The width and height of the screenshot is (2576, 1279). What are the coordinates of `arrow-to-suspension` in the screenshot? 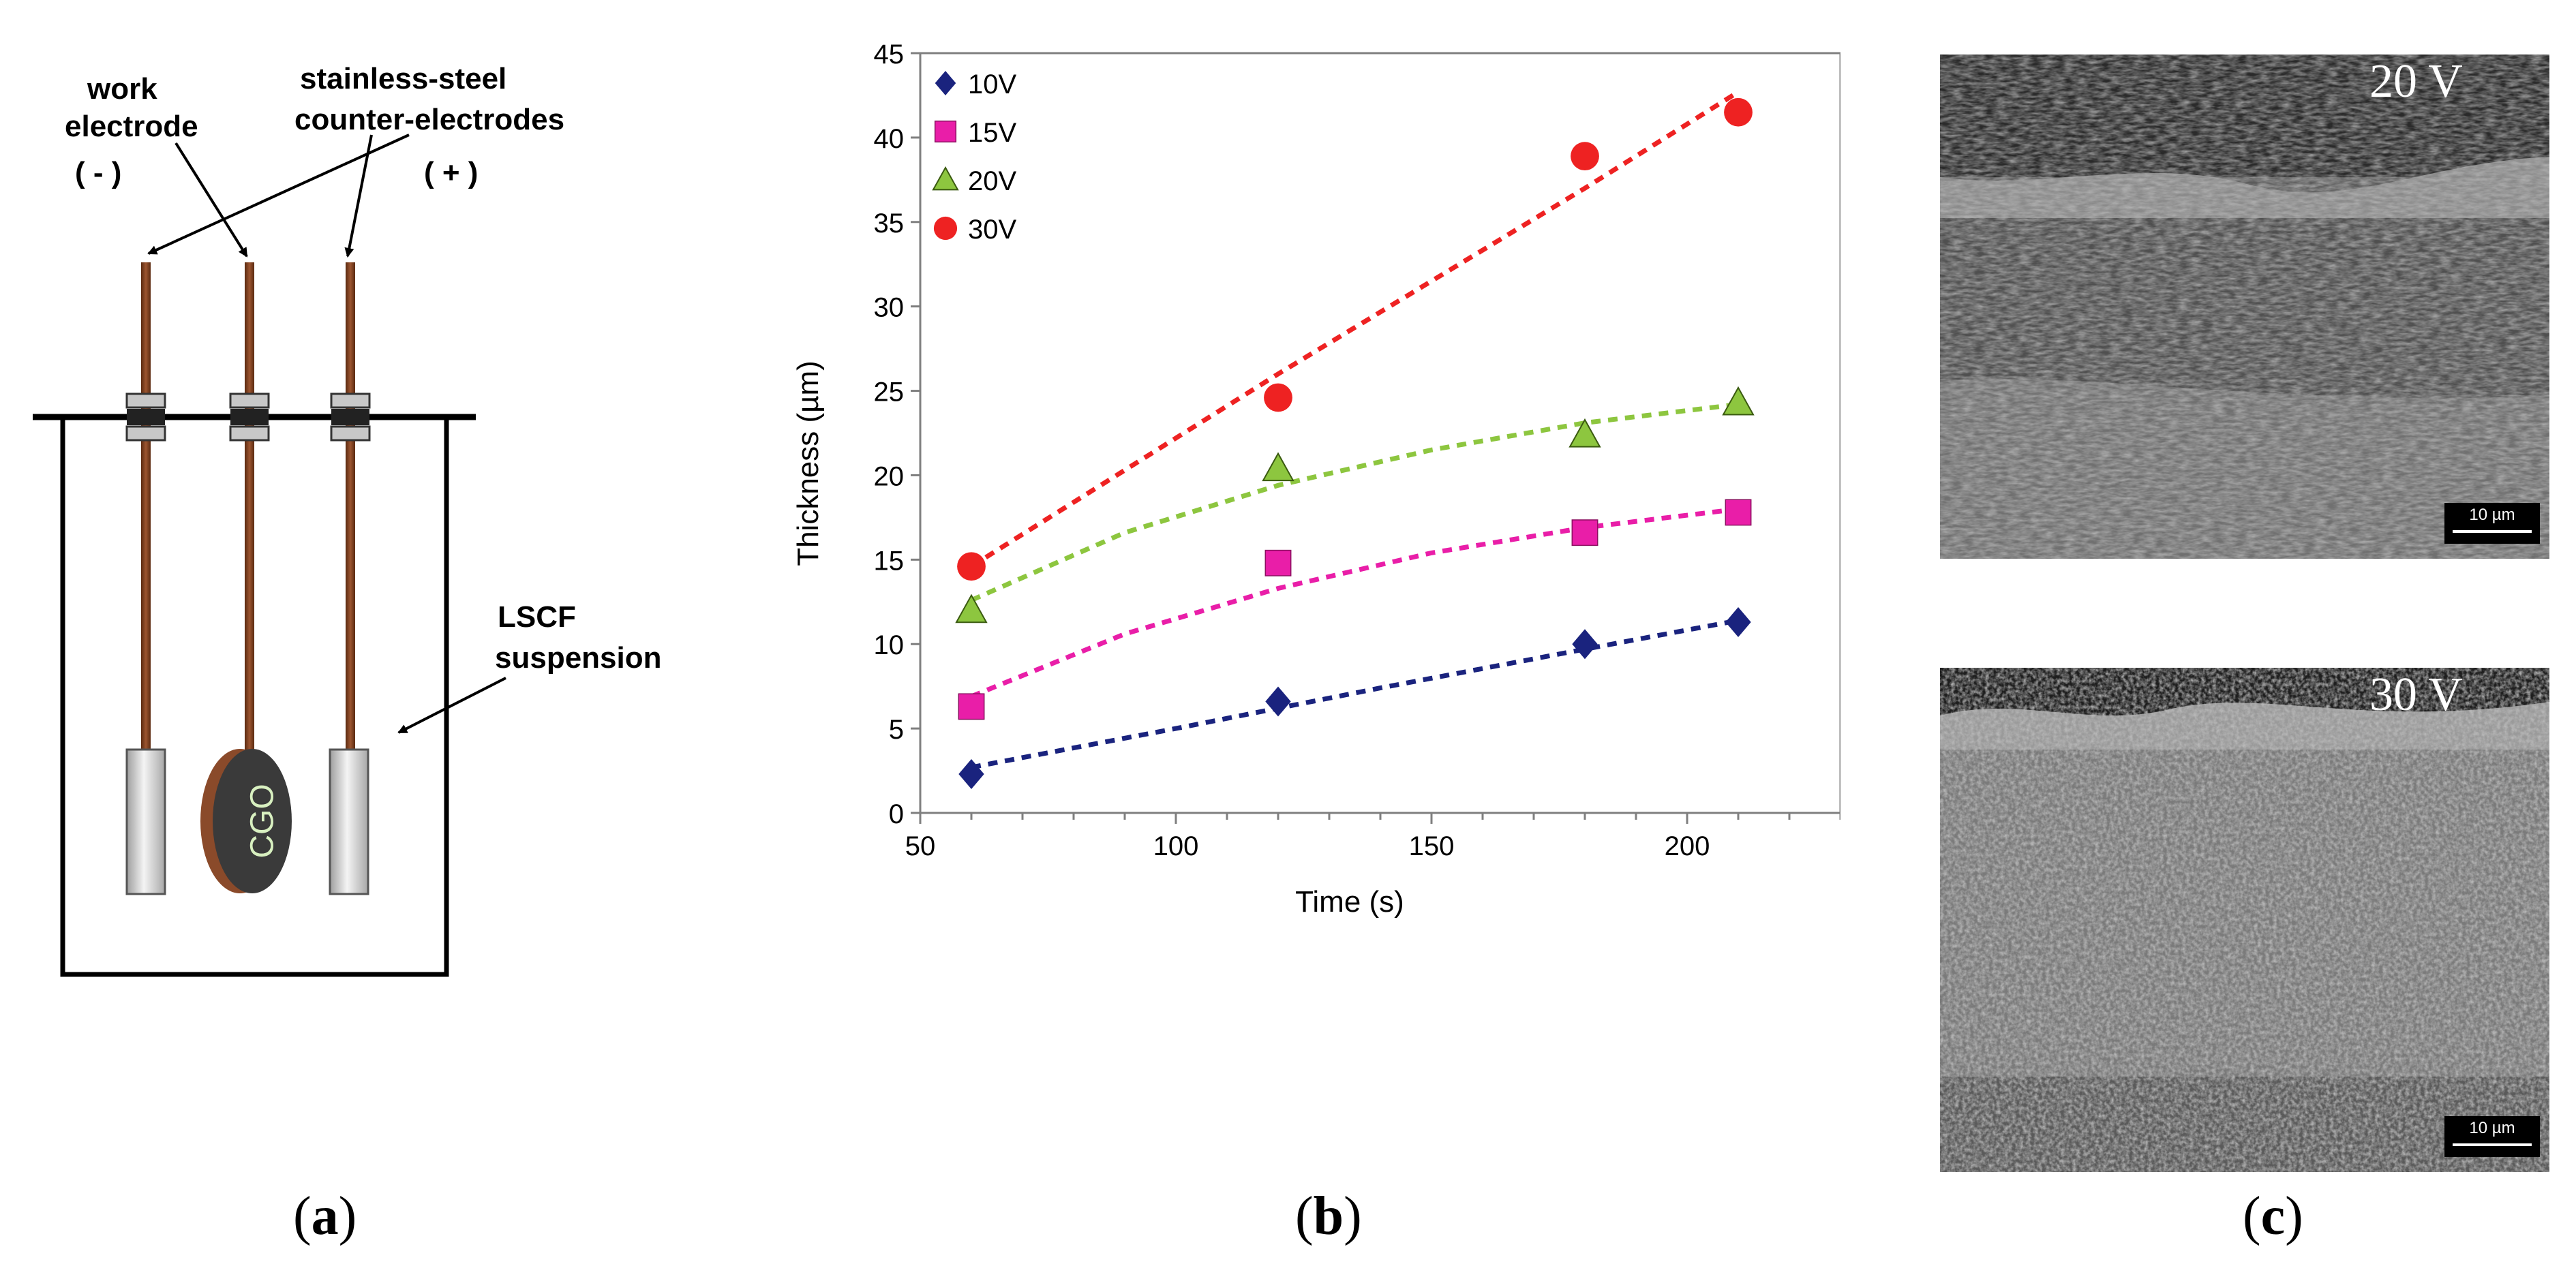 It's located at (451, 705).